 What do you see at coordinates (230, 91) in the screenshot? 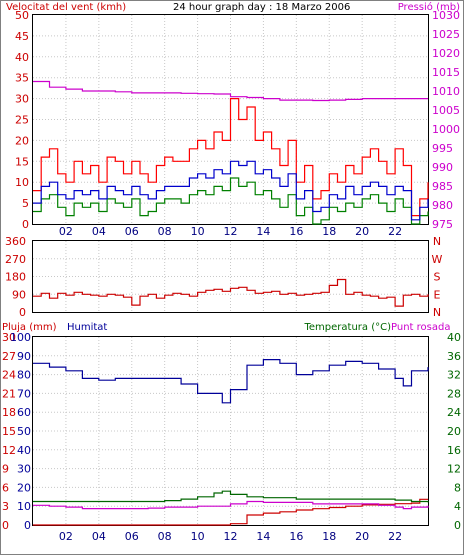
I see `pressure-line` at bounding box center [230, 91].